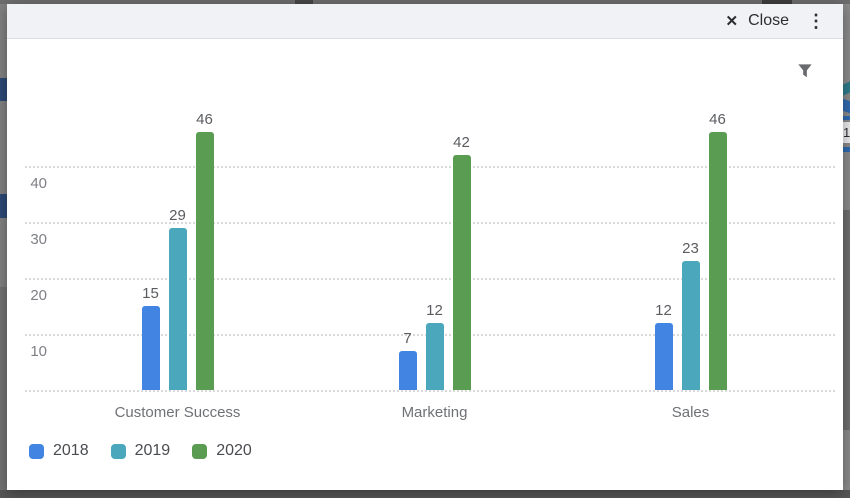 The height and width of the screenshot is (498, 850). I want to click on bar-2020-customer-success, so click(204, 261).